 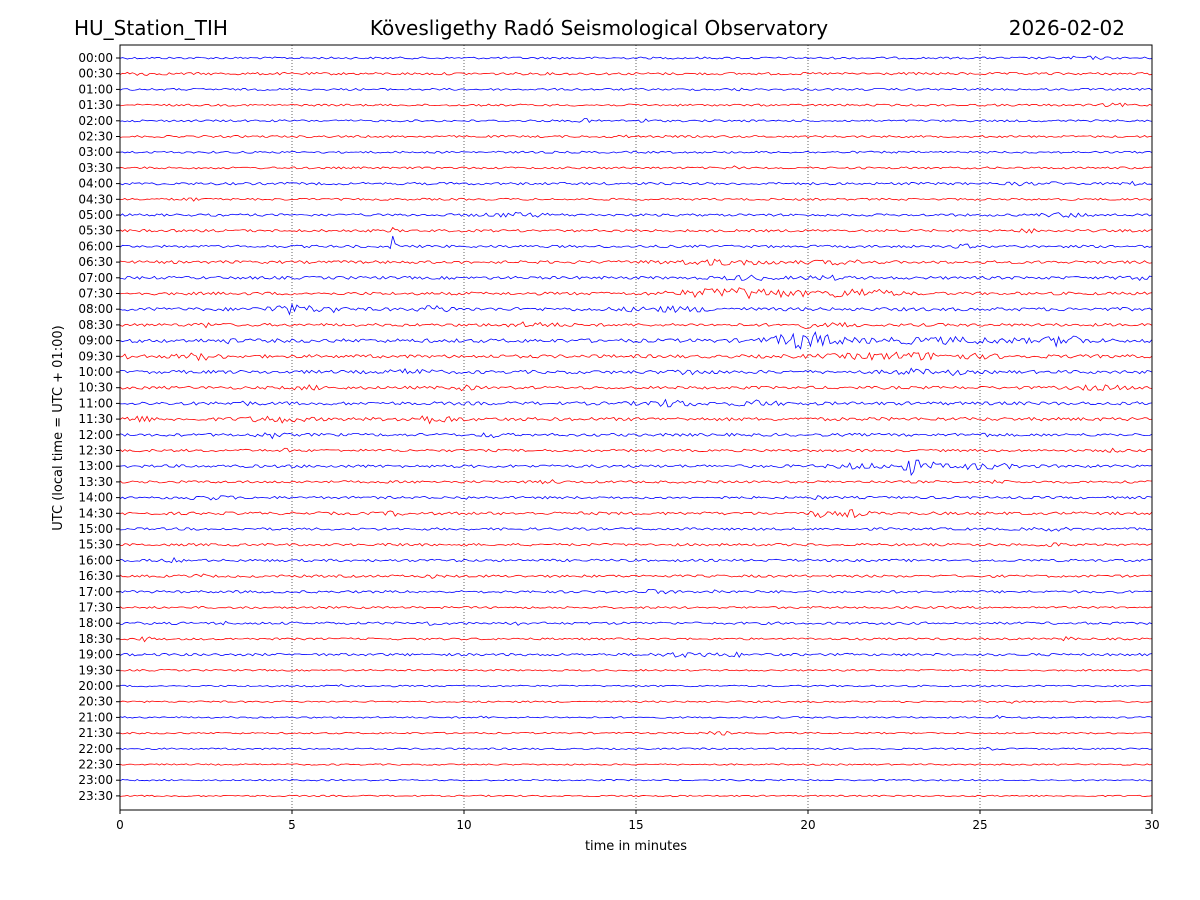 I want to click on y-tick-label: 19:00, so click(x=95, y=655).